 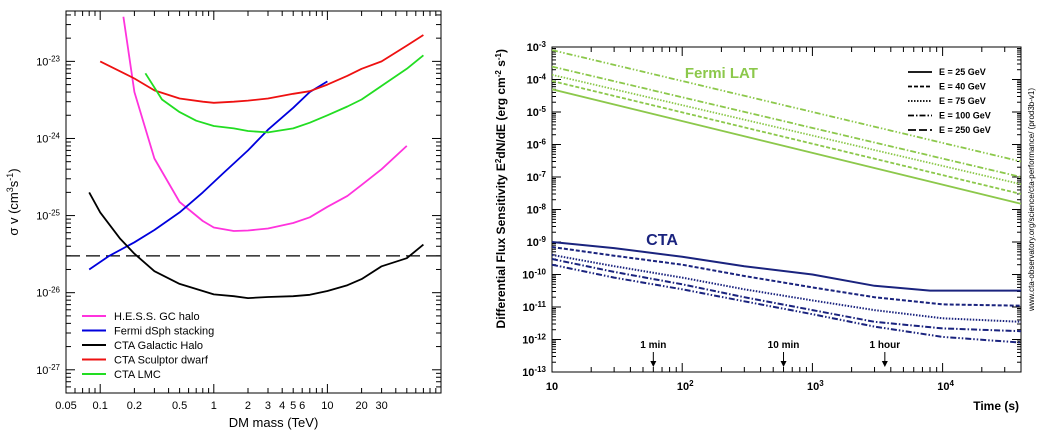 What do you see at coordinates (534, 339) in the screenshot?
I see `y-tick-label: 10⁻¹²` at bounding box center [534, 339].